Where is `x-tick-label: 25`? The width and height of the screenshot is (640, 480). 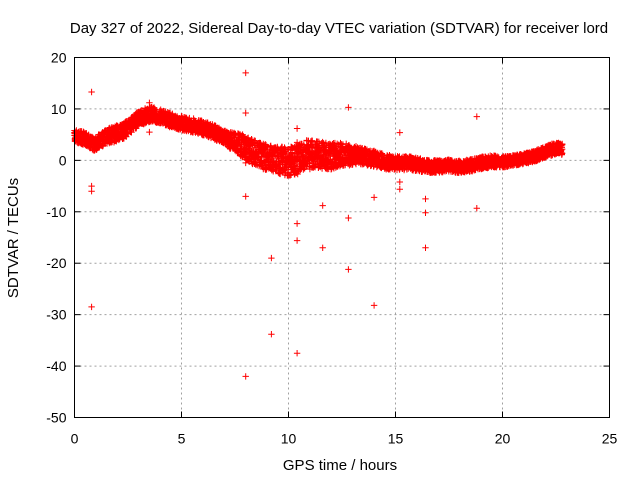
x-tick-label: 25 is located at coordinates (610, 439).